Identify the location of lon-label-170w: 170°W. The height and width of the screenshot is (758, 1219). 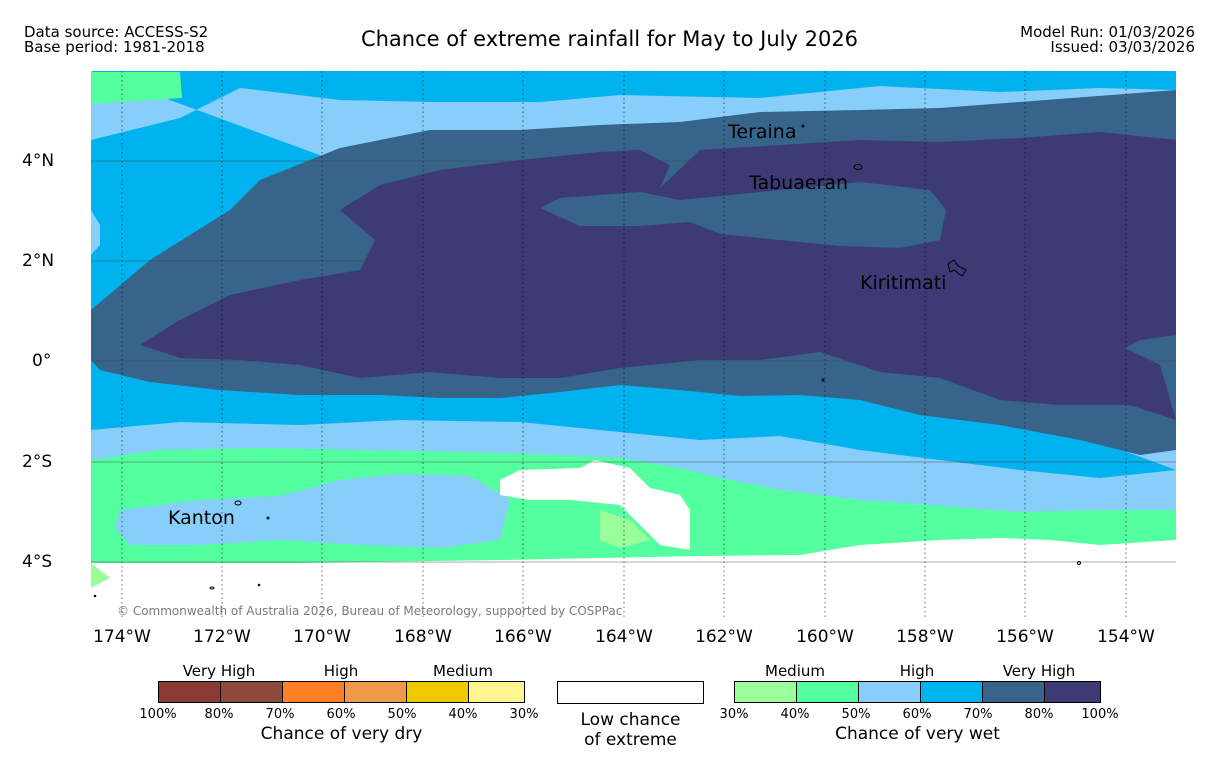
(322, 637).